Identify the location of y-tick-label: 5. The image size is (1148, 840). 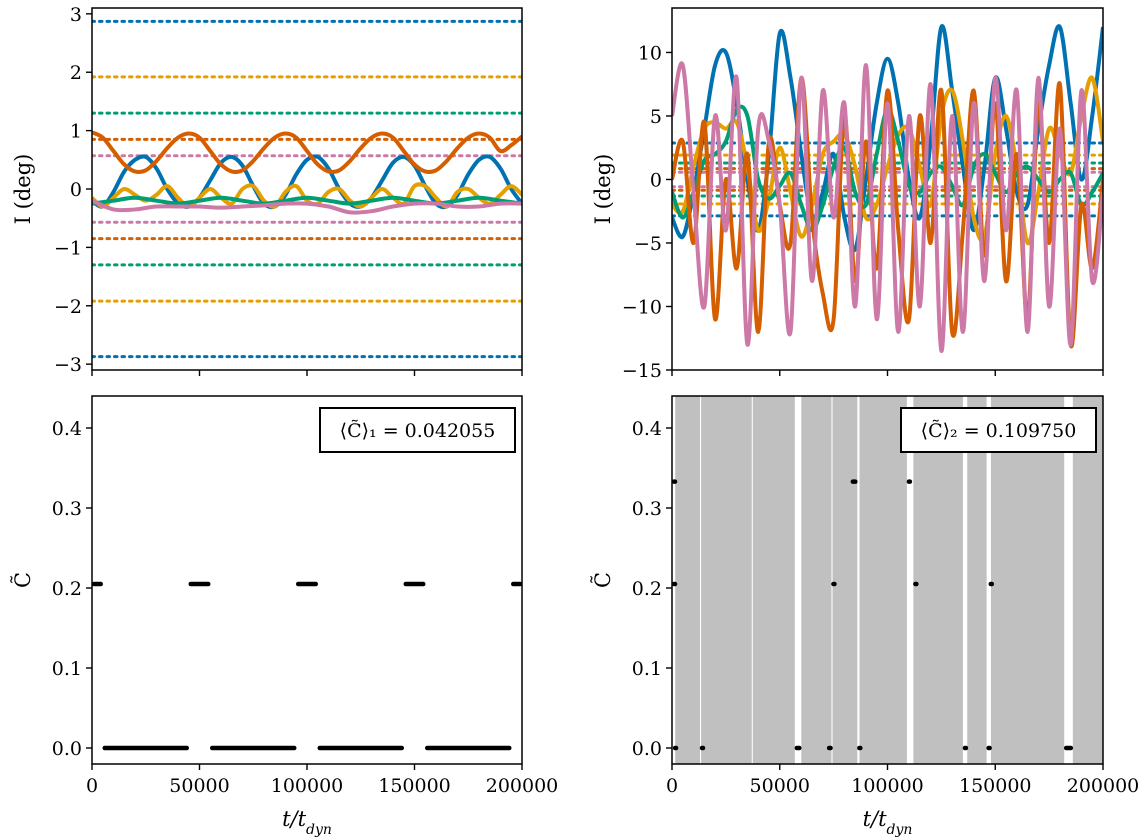
(656, 117).